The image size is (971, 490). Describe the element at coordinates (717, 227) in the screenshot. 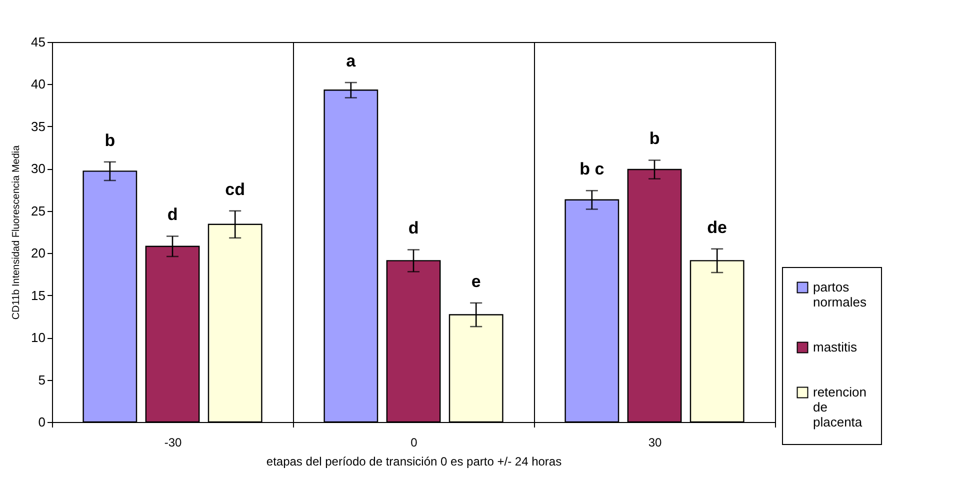

I see `data-label: de` at that location.